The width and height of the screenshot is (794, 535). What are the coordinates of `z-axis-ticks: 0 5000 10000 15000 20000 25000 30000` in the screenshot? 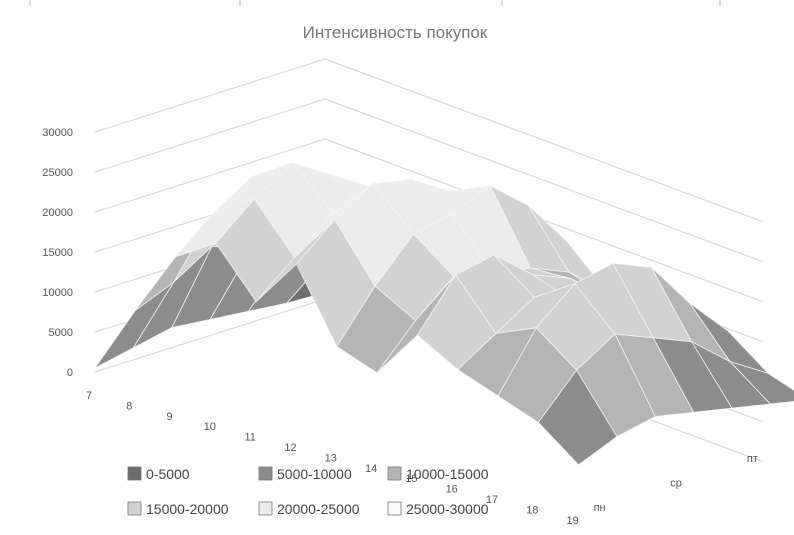 It's located at (57, 253).